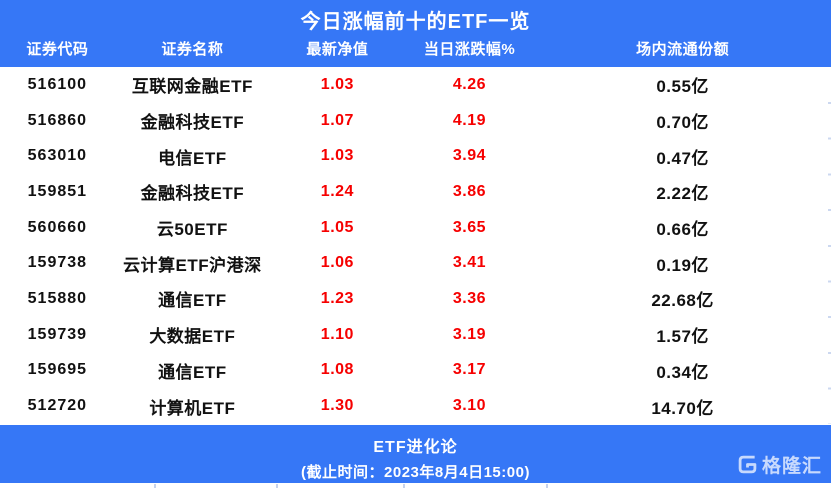 The image size is (831, 489). What do you see at coordinates (415, 472) in the screenshot?
I see `cutoff-time: (截止时间：2023年8月4日15:00)` at bounding box center [415, 472].